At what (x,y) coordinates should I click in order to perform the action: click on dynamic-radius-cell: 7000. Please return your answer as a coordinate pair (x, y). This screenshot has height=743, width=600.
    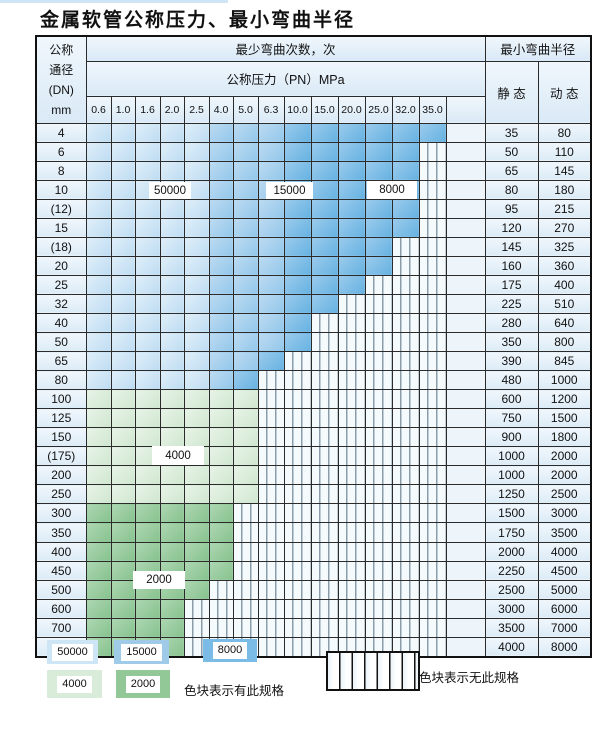
    Looking at the image, I should click on (564, 627).